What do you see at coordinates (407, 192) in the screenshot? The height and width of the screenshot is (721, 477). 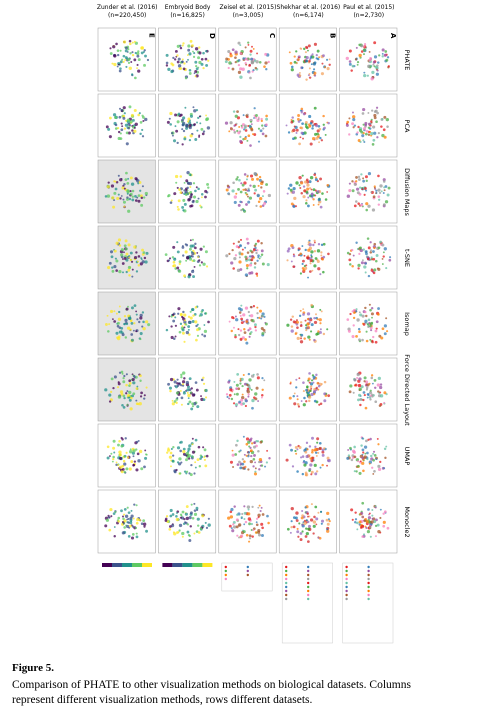 I see `row-label: Diffusion Maps` at bounding box center [407, 192].